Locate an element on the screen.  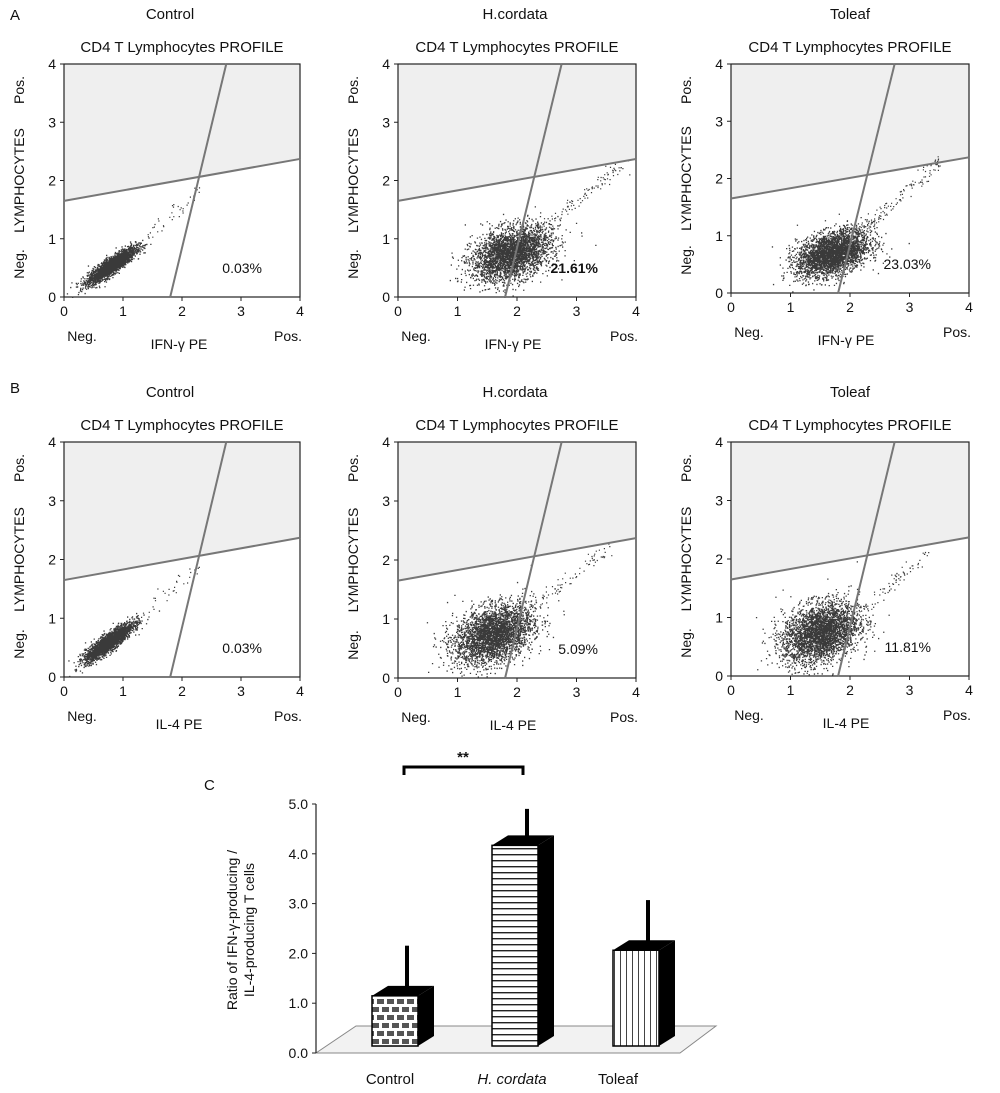
panel-letter-a: A is located at coordinates (15, 15).